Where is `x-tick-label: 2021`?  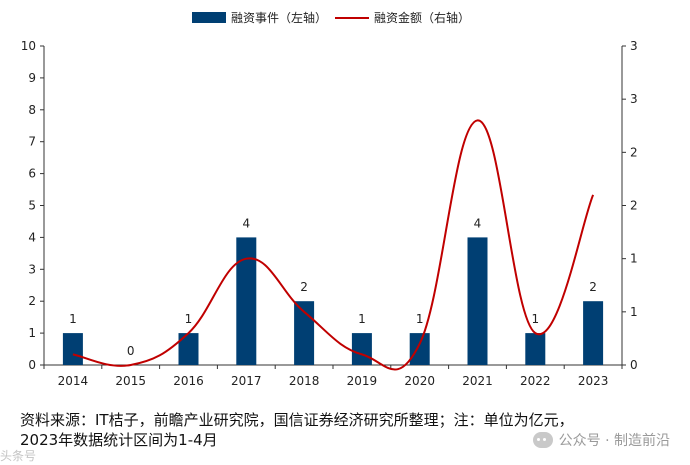
x-tick-label: 2021 is located at coordinates (477, 381).